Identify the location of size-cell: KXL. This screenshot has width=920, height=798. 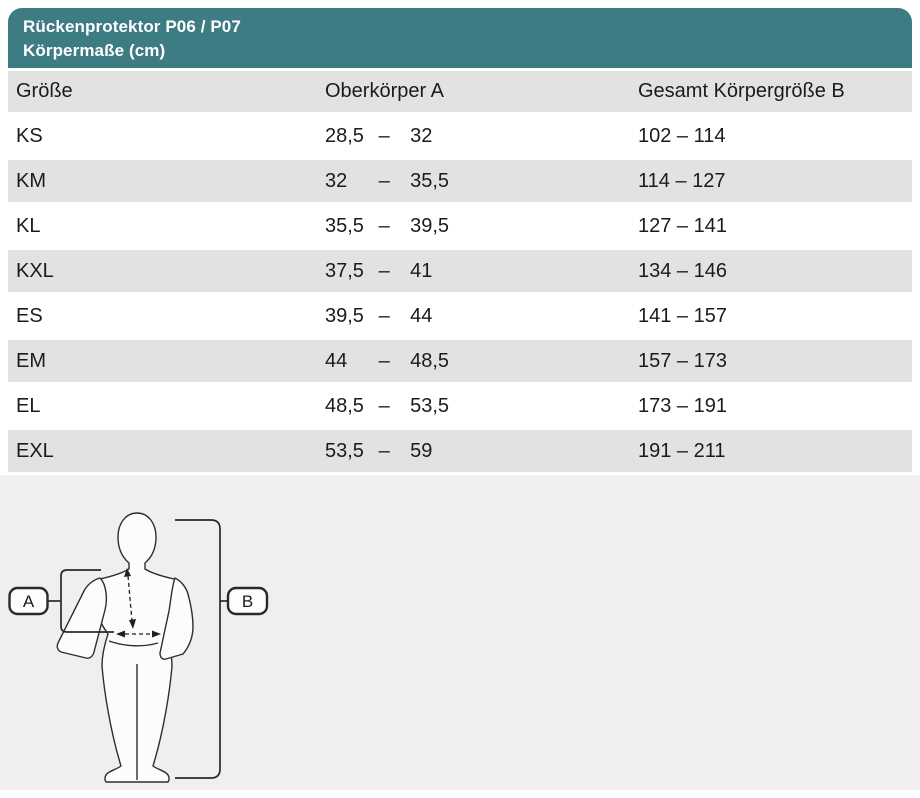
(35, 270).